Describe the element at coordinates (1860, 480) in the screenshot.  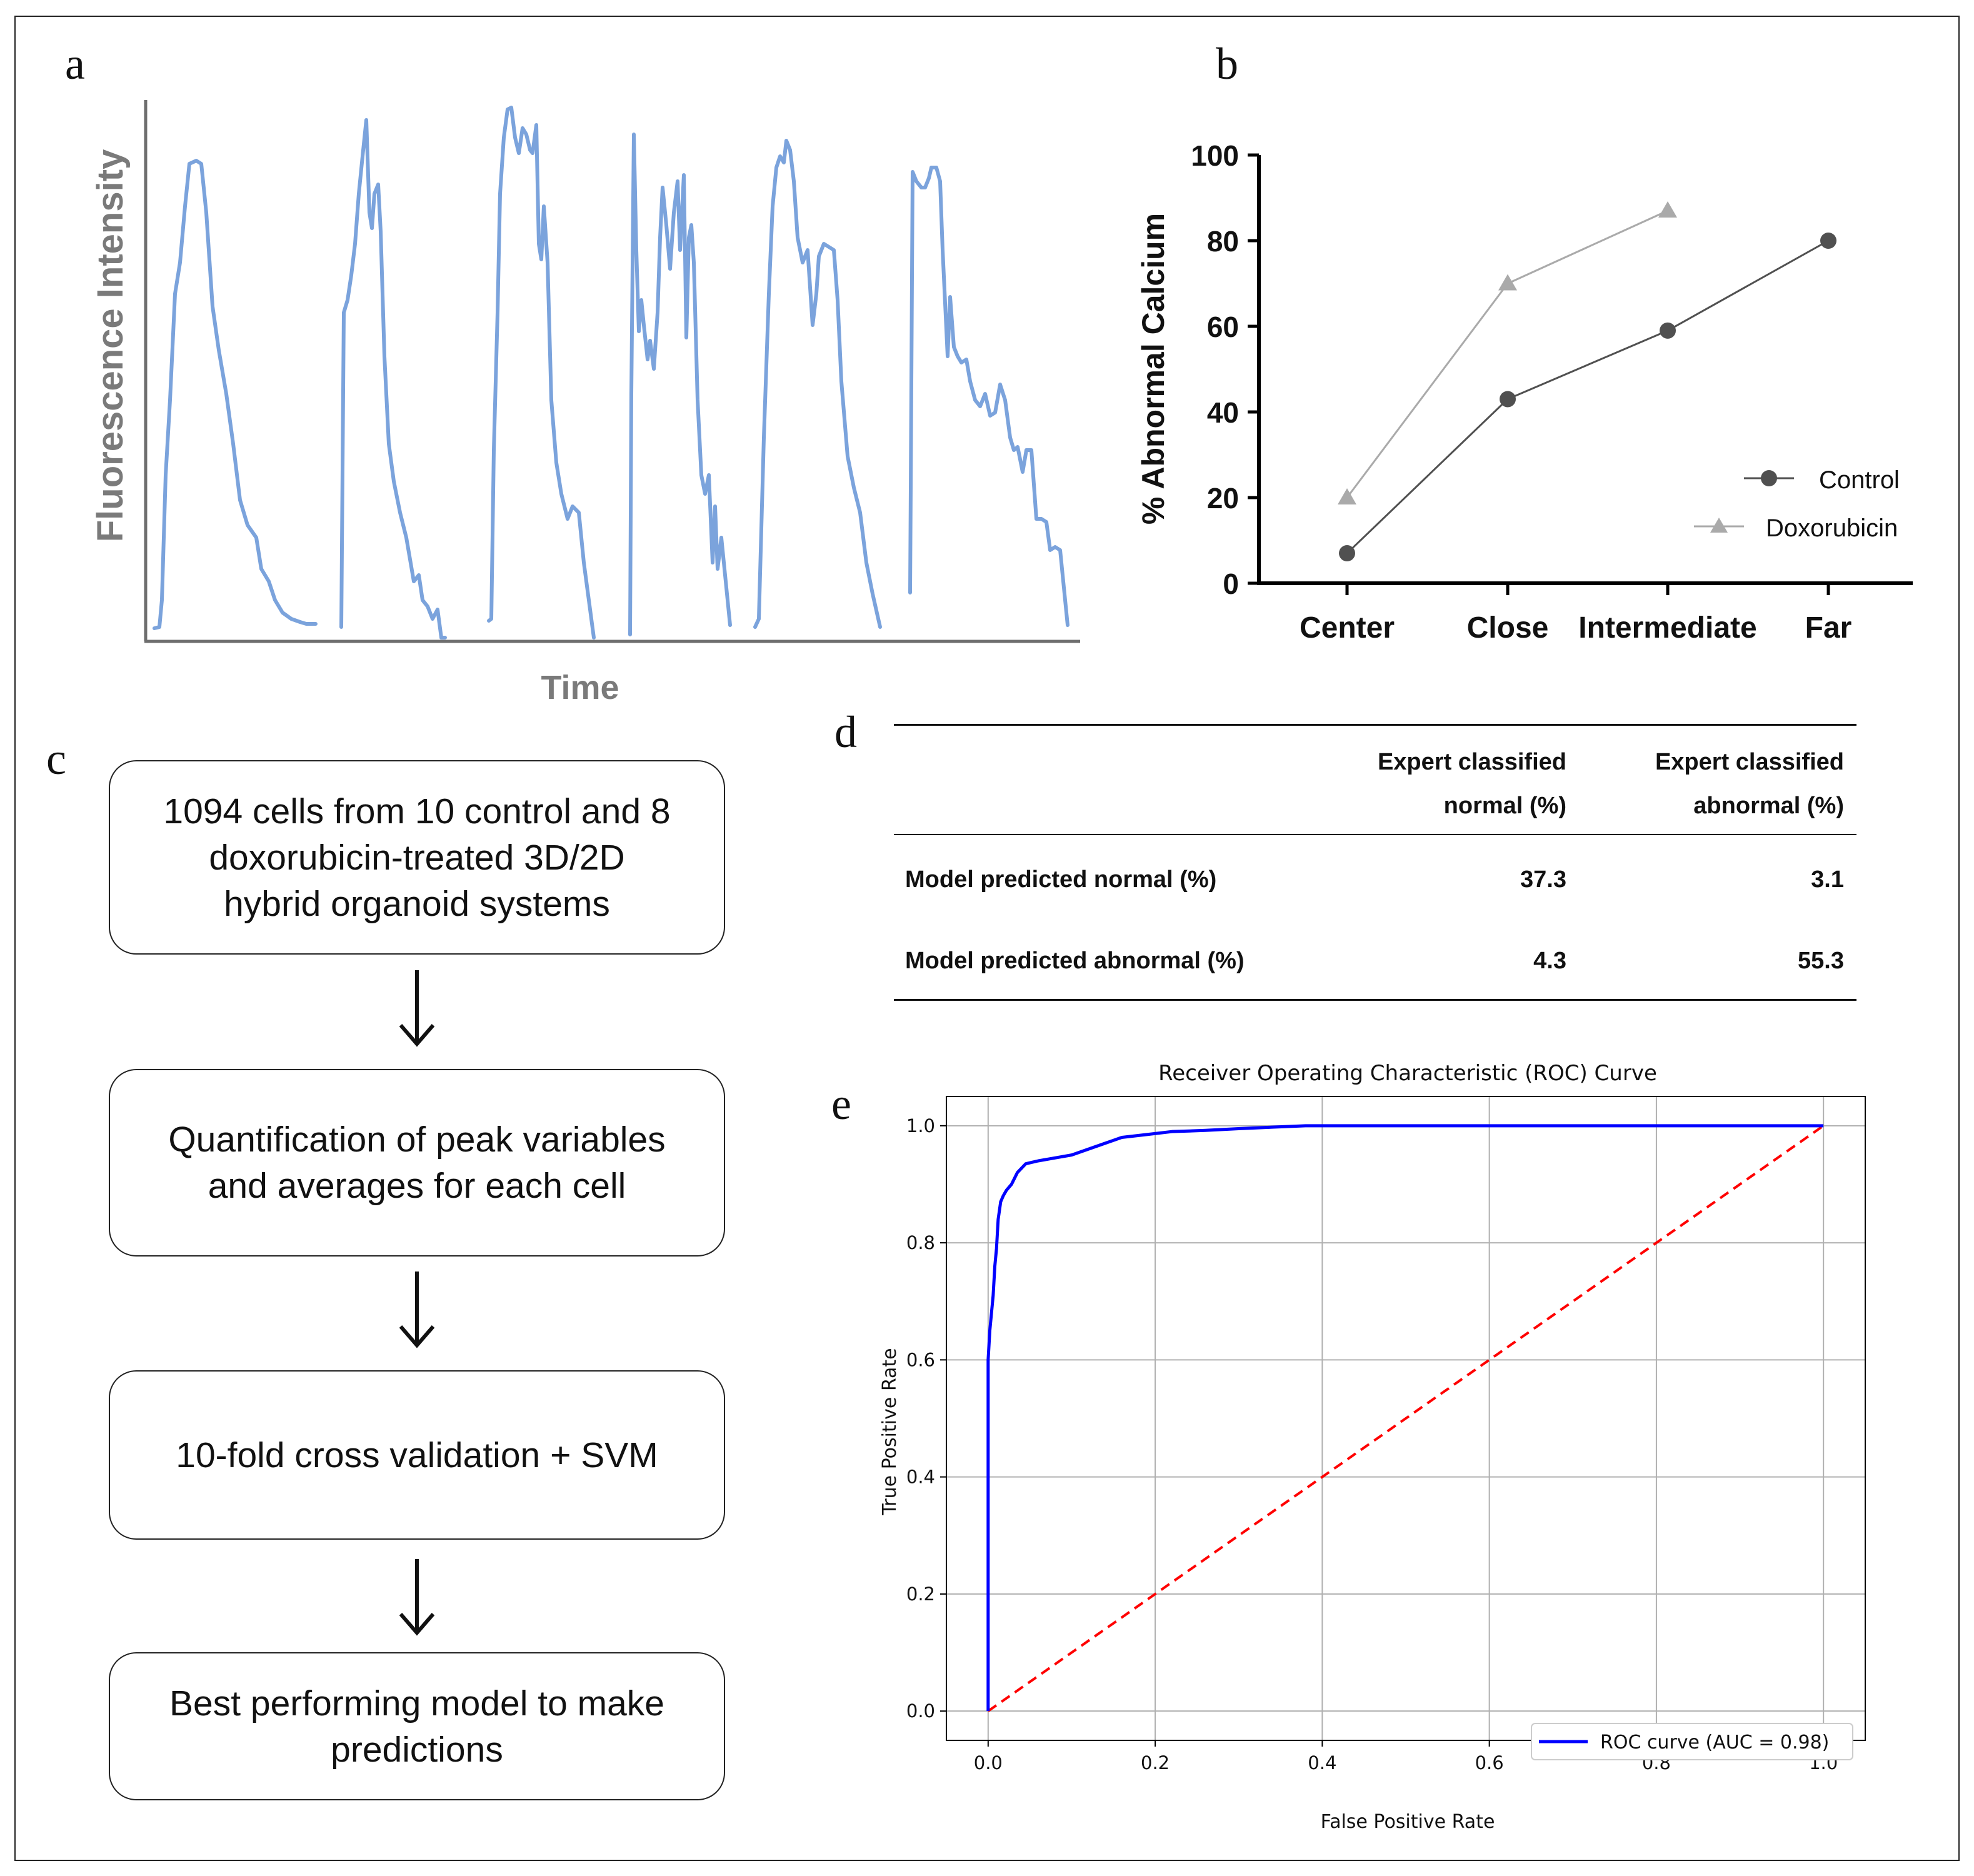
I see `legend-control-label: Control` at that location.